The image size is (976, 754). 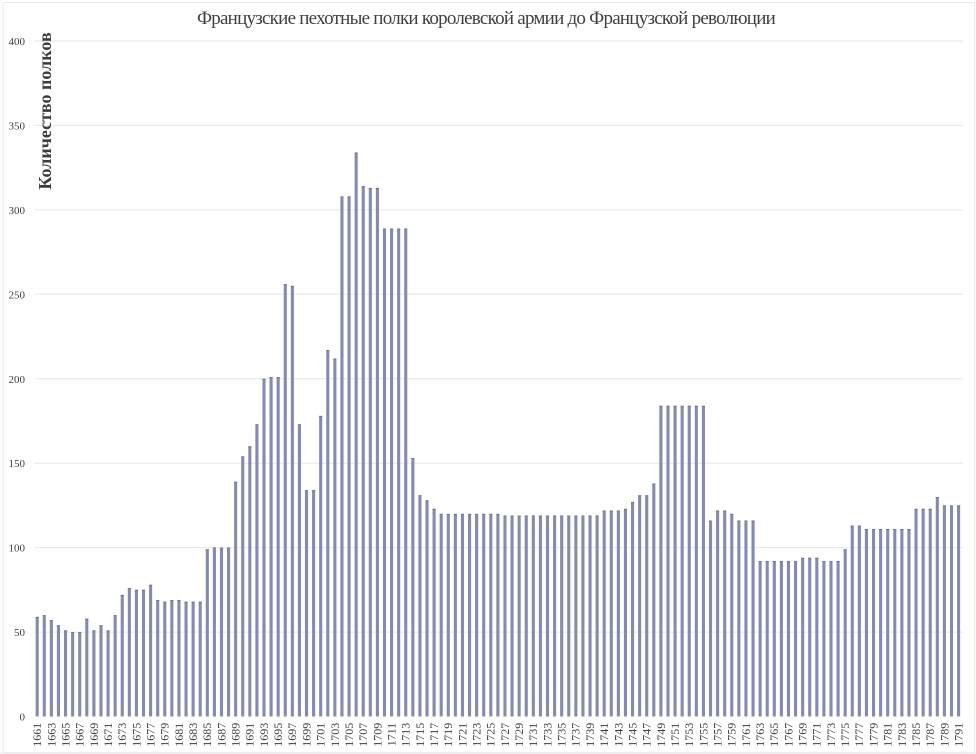 What do you see at coordinates (760, 735) in the screenshot?
I see `svg-text: 1763` at bounding box center [760, 735].